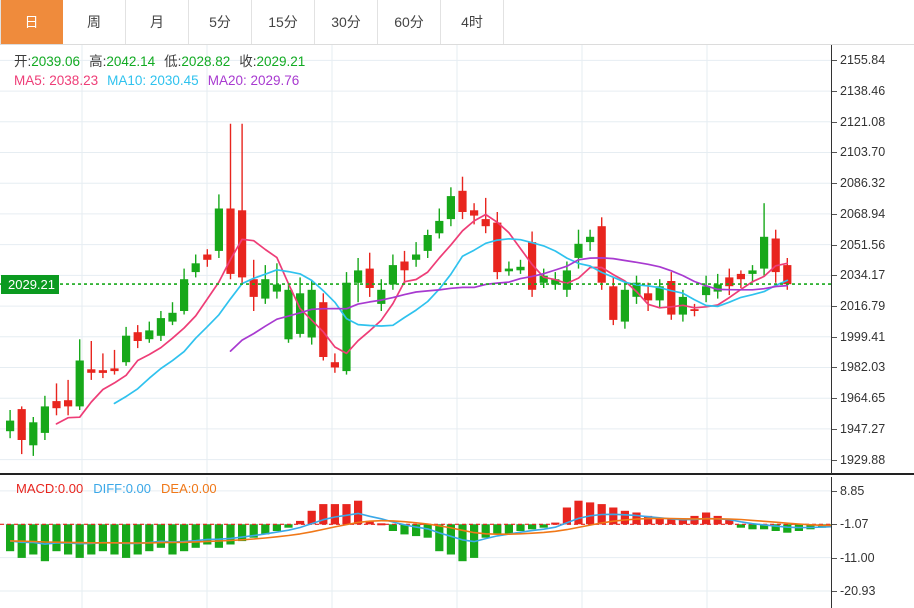 This screenshot has width=914, height=608. What do you see at coordinates (858, 398) in the screenshot?
I see `price-tick: 1964.65` at bounding box center [858, 398].